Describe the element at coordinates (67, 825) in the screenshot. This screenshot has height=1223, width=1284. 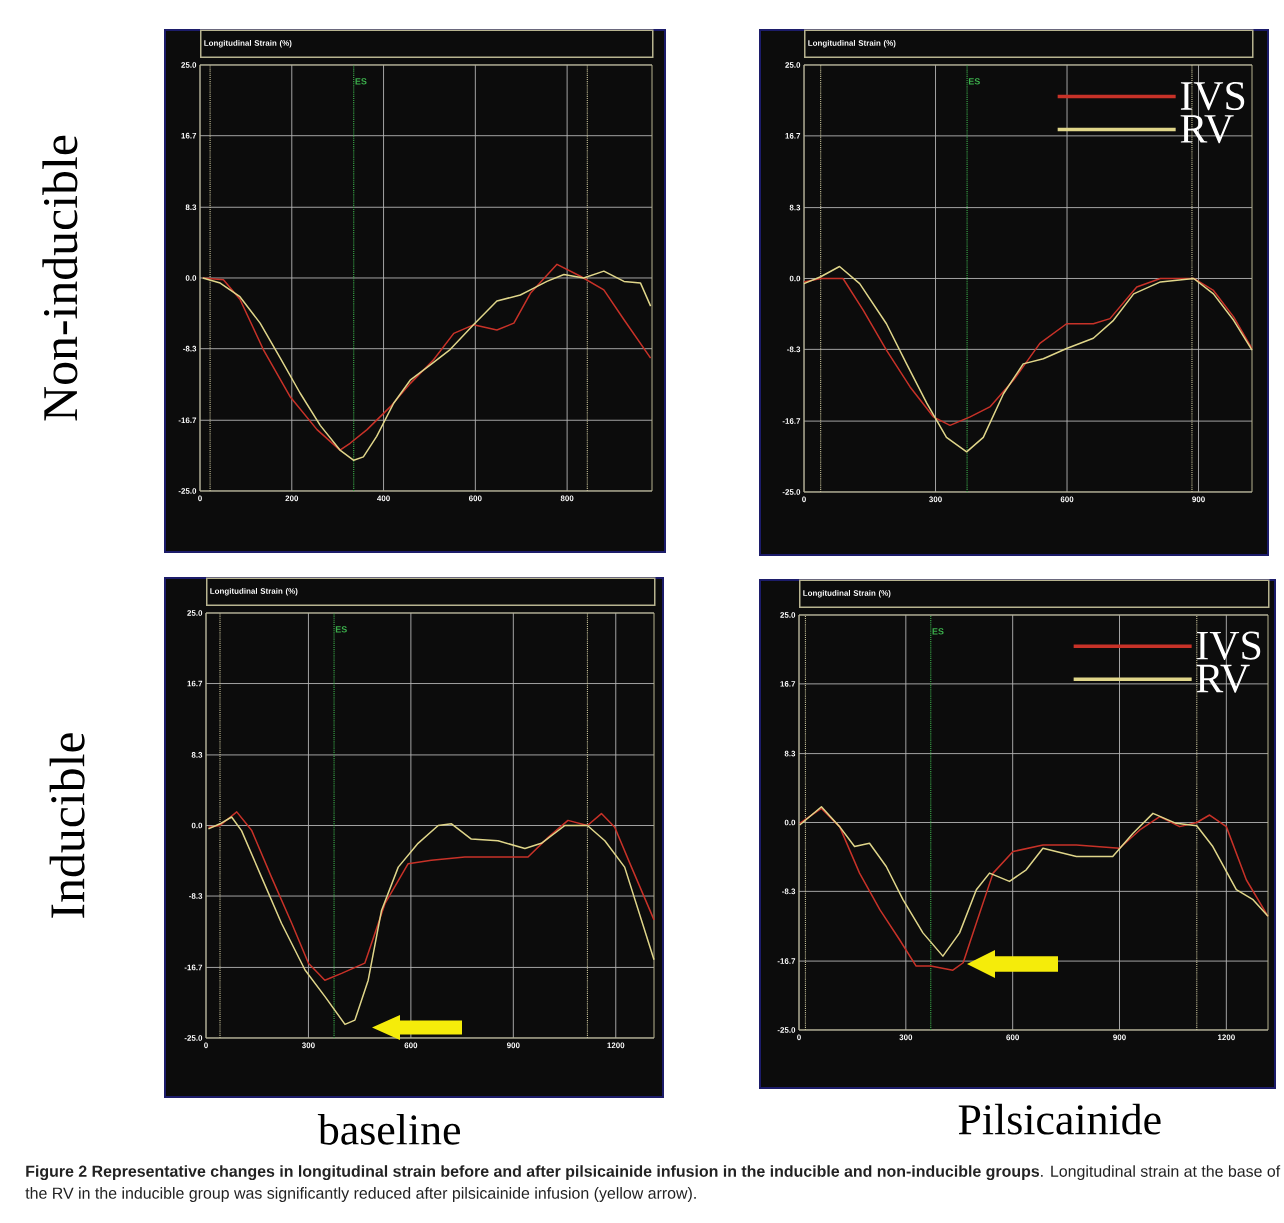
I see `y-axis-title: Inducible` at that location.